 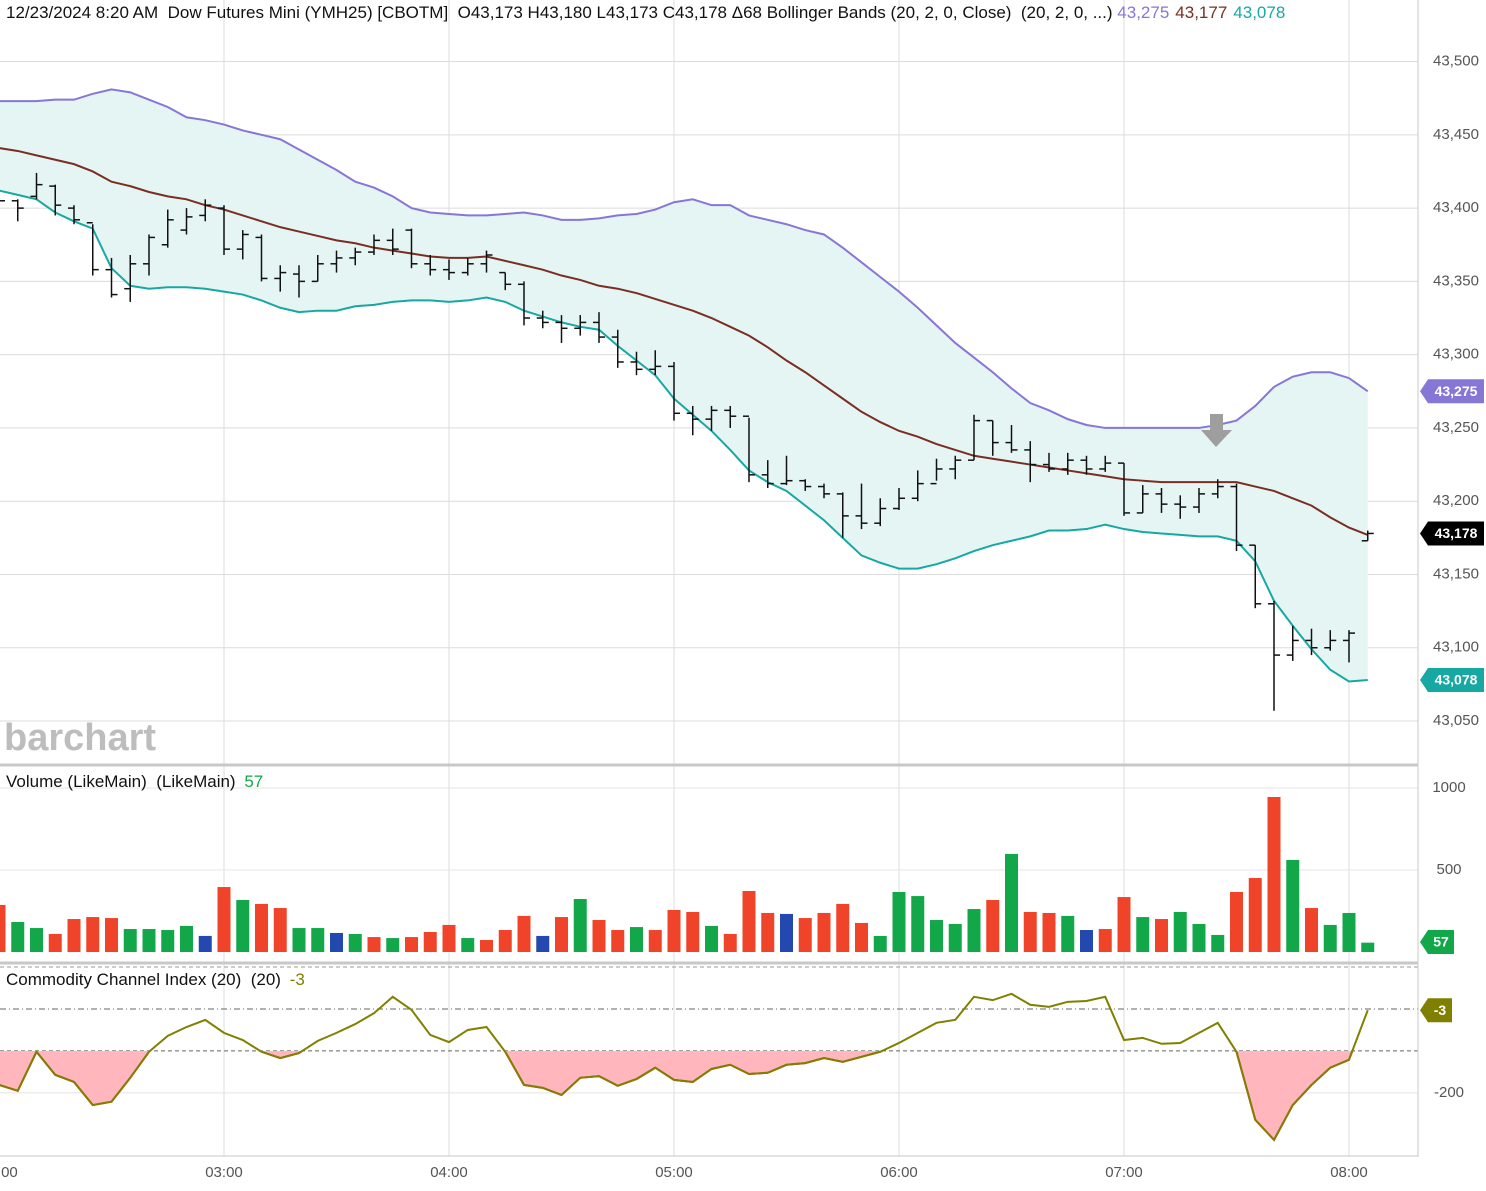 I want to click on watermark: barchart, so click(x=80, y=738).